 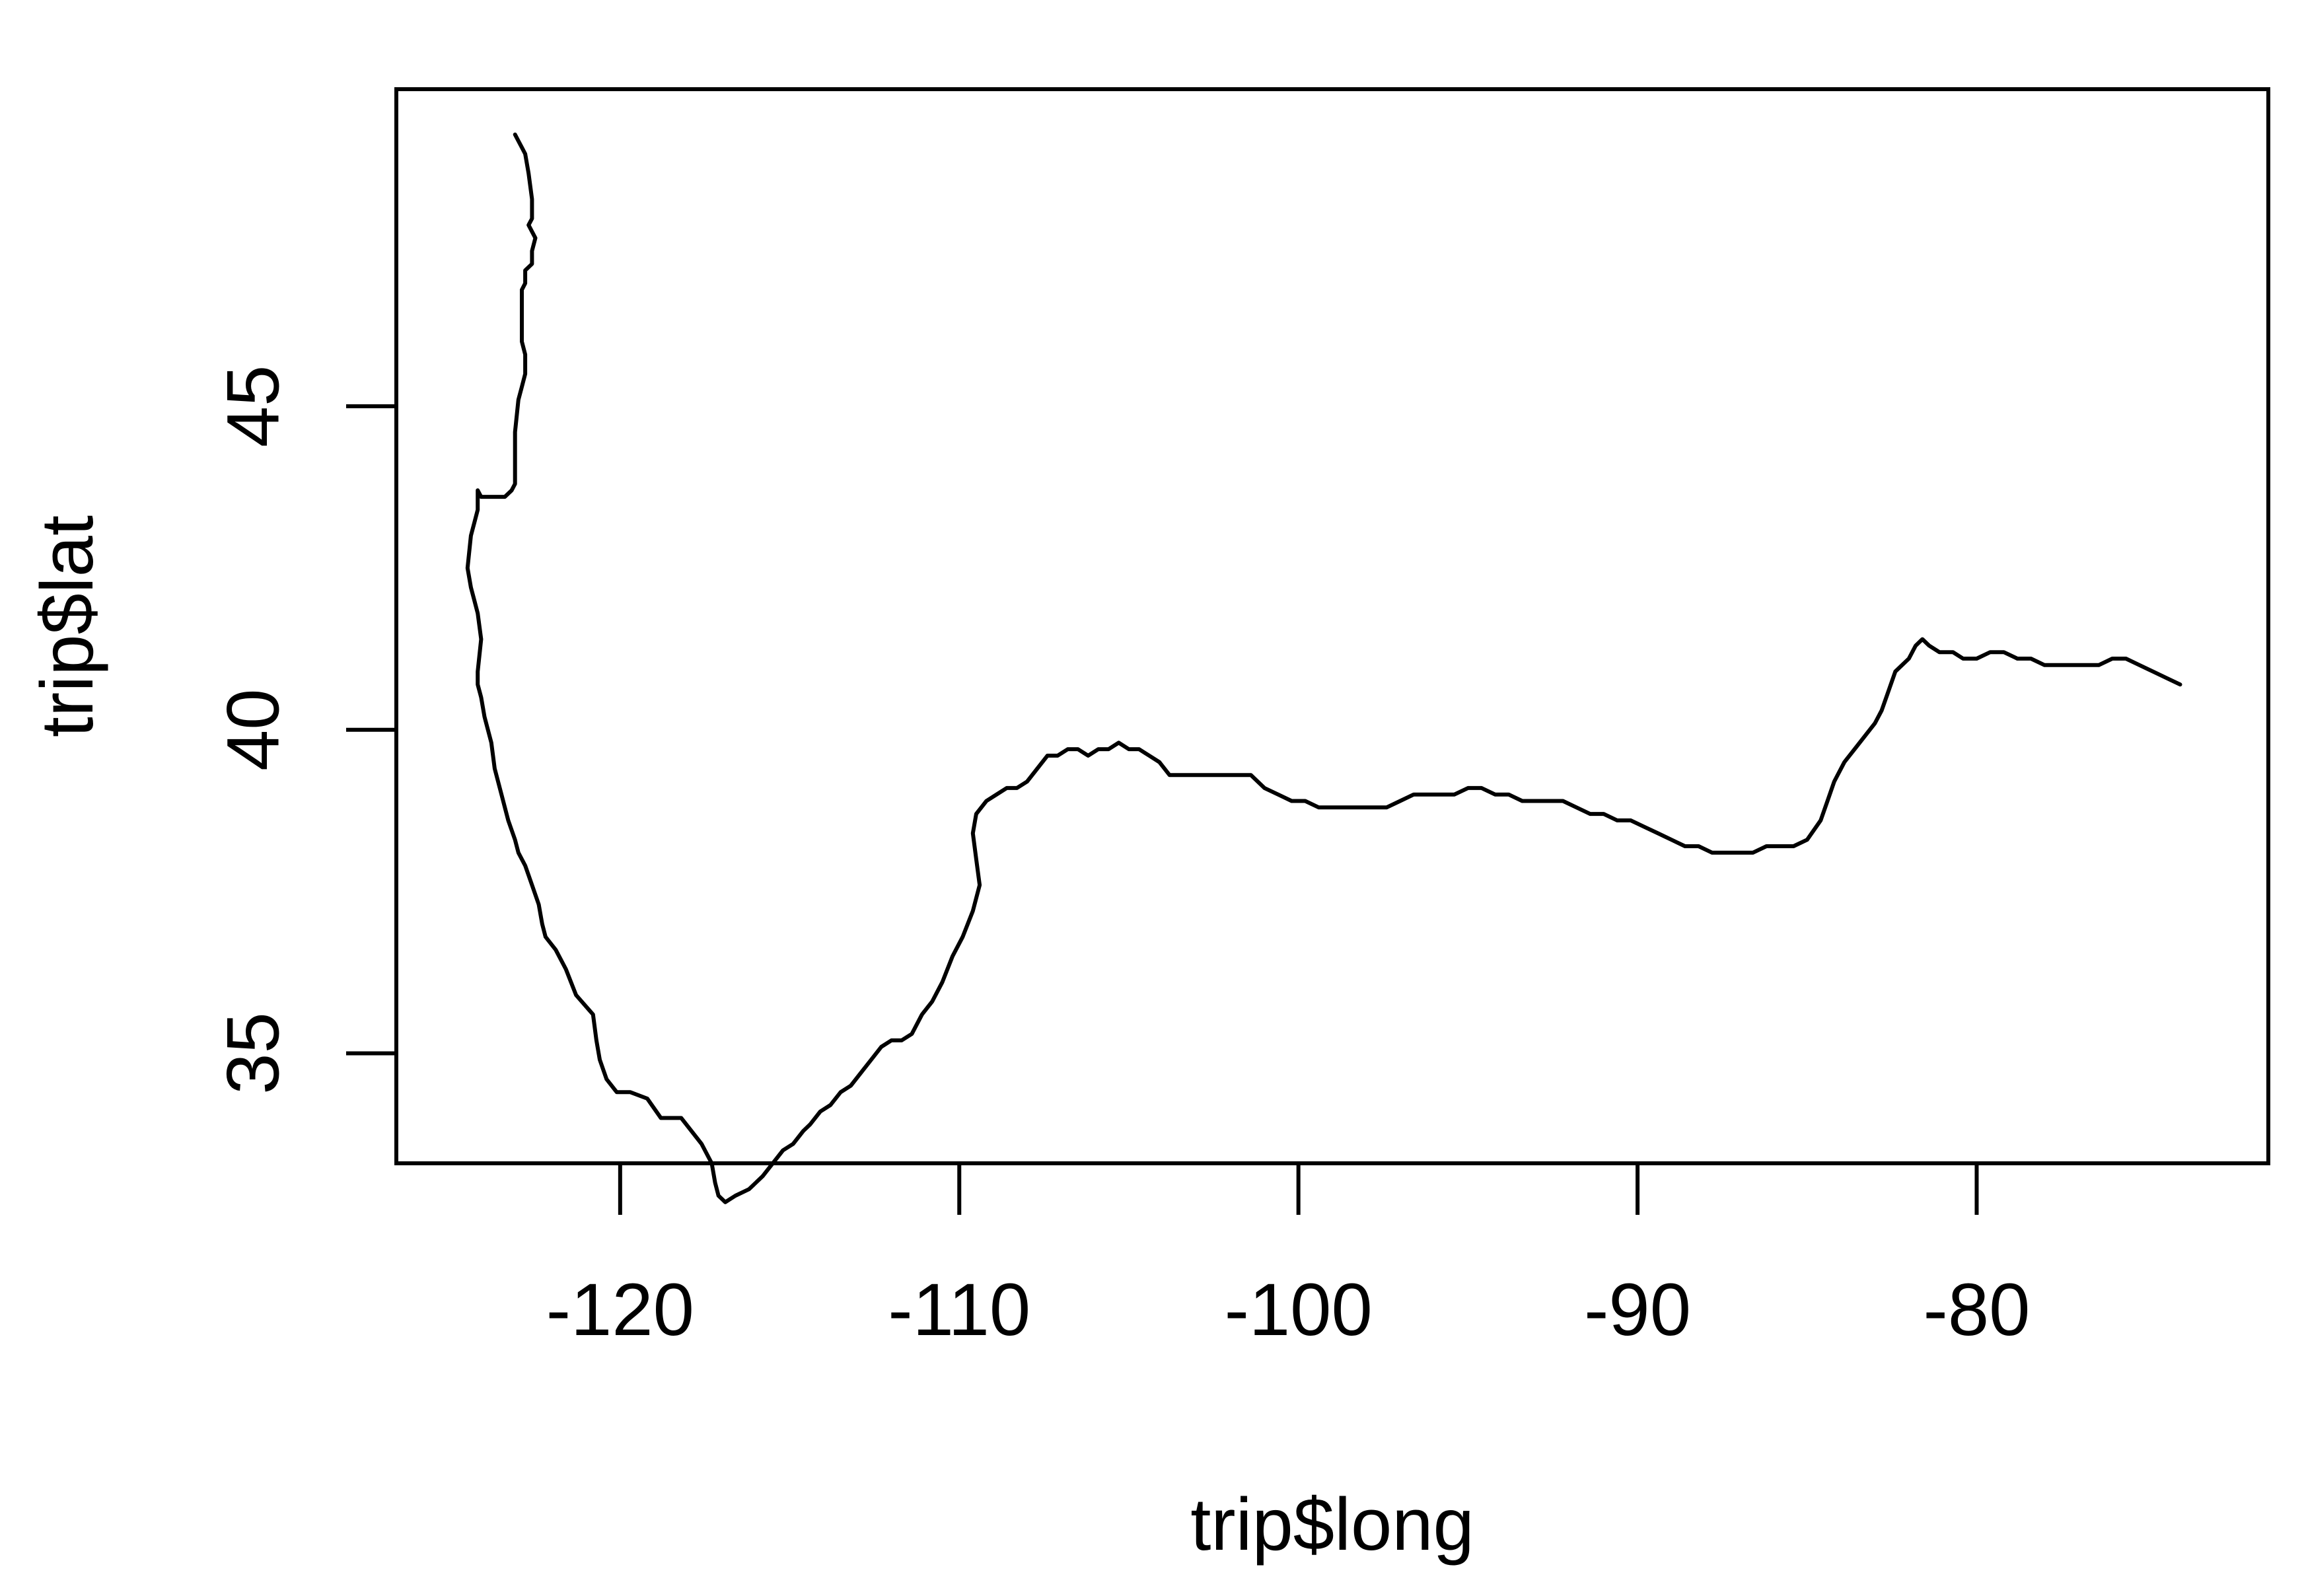 I want to click on x-tick-label: -90, so click(x=1638, y=1309).